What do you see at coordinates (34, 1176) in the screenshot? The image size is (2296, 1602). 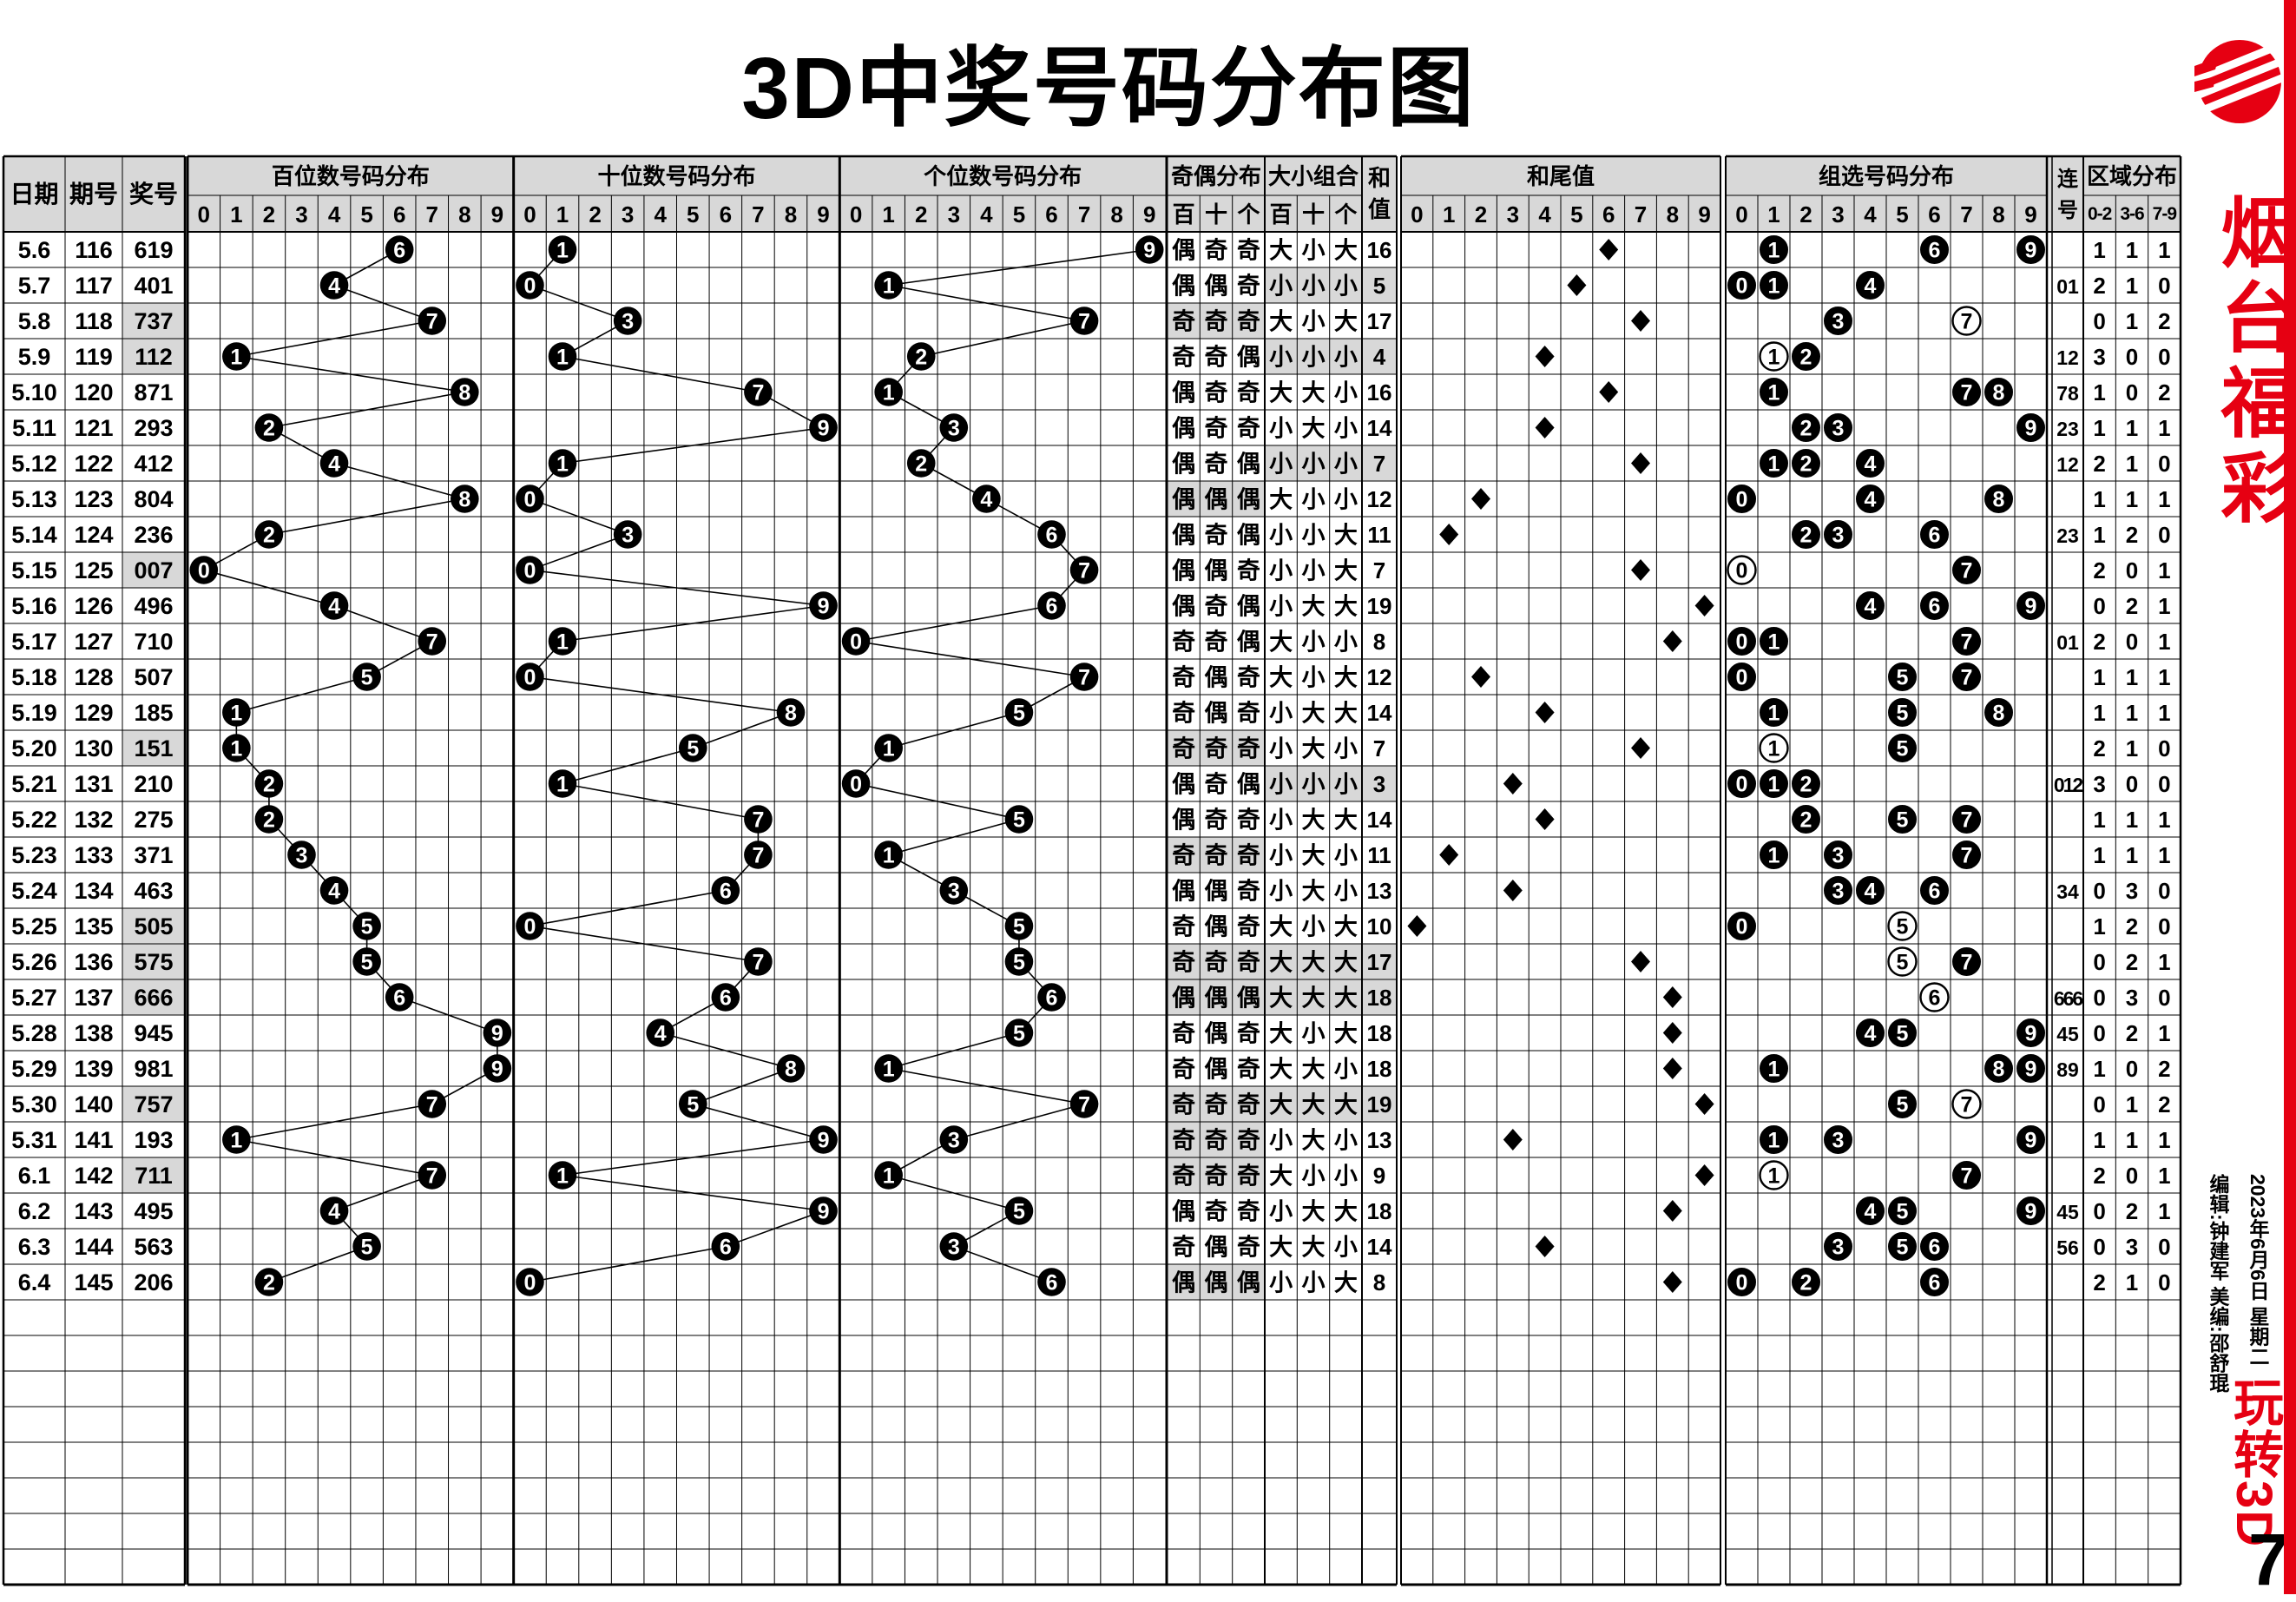 I see `svg-text: 6.1` at bounding box center [34, 1176].